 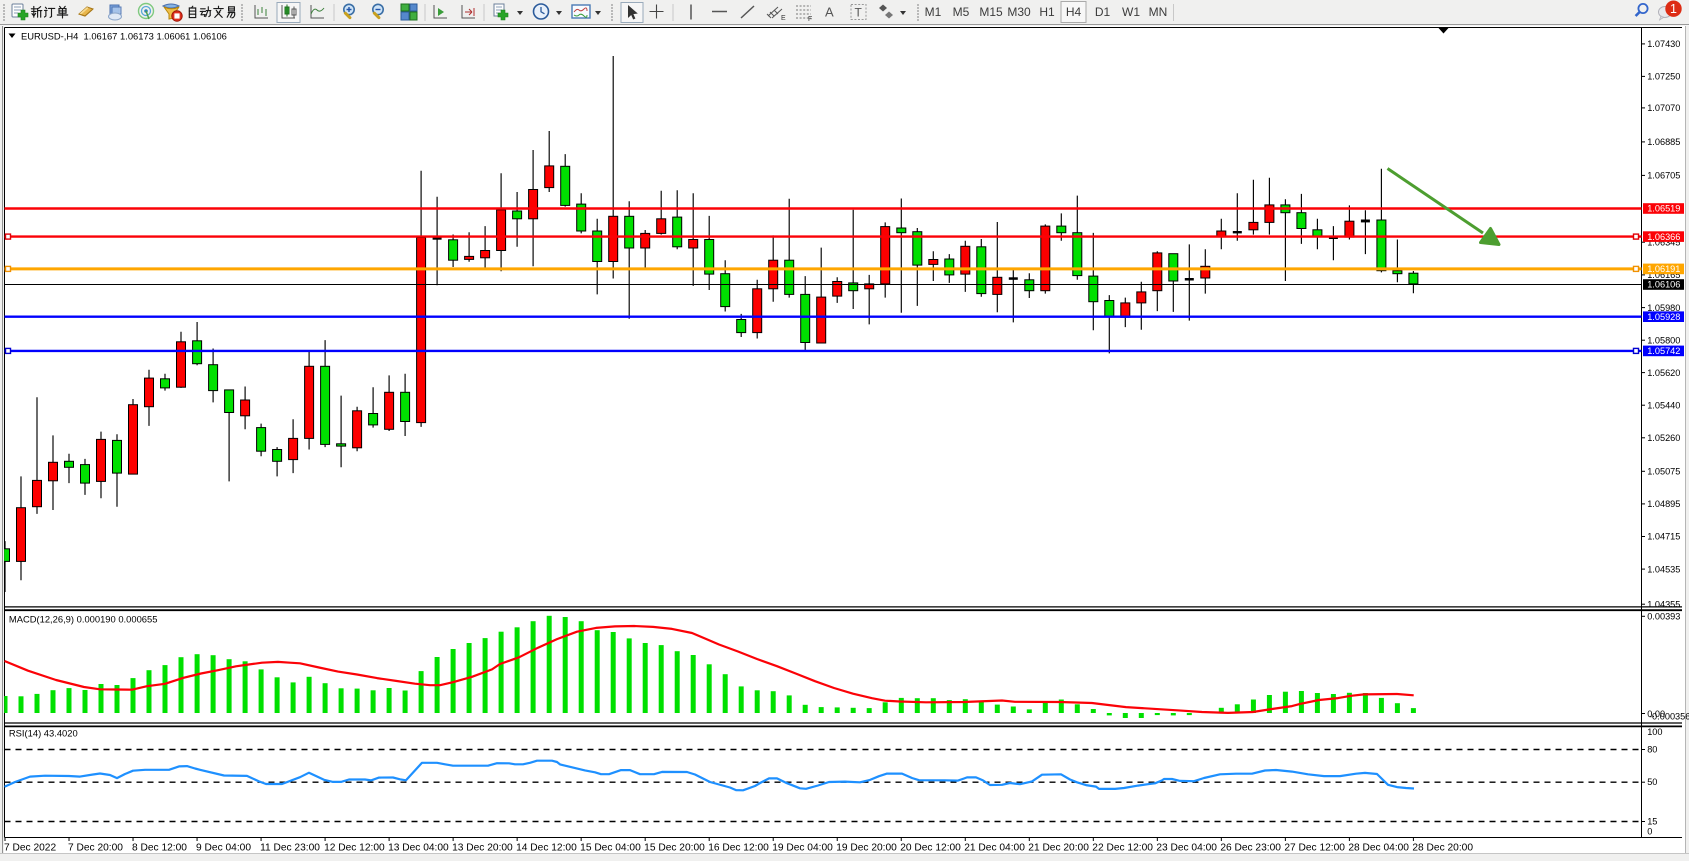 I want to click on svg-text: T, so click(x=859, y=13).